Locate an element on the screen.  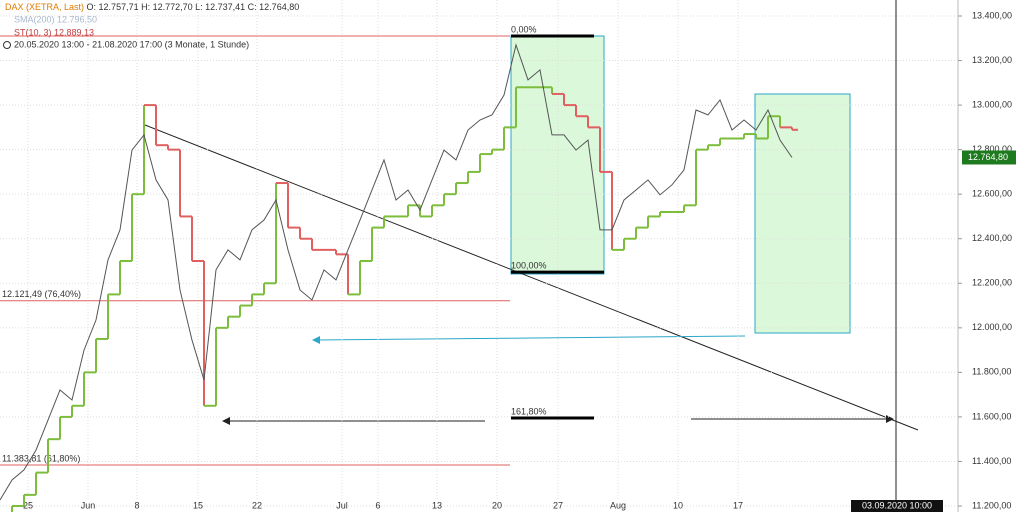
x-tick-label: 22 is located at coordinates (257, 505).